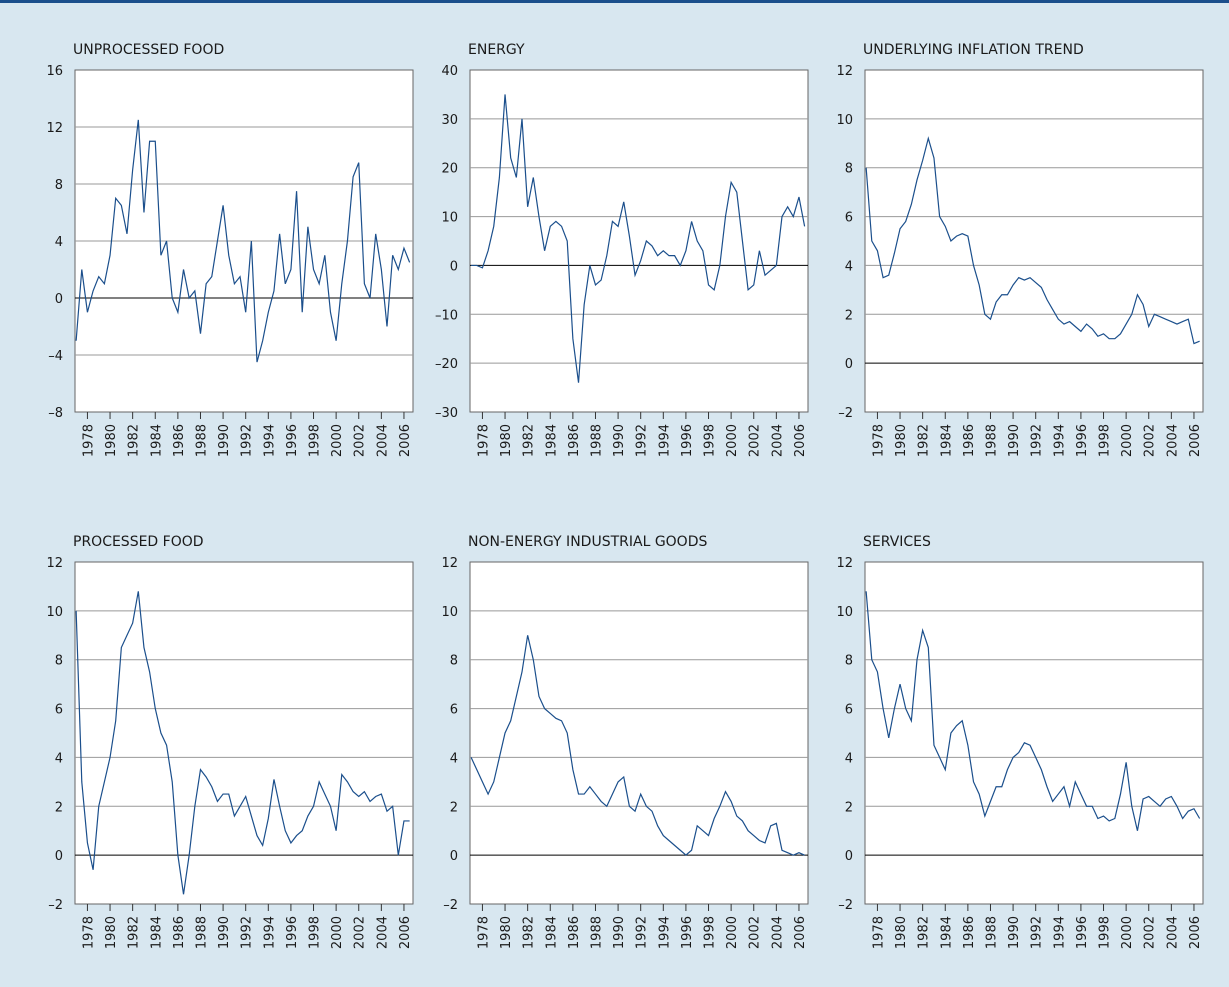 This screenshot has width=1229, height=987. Describe the element at coordinates (449, 71) in the screenshot. I see `y-tick-label: 40` at that location.